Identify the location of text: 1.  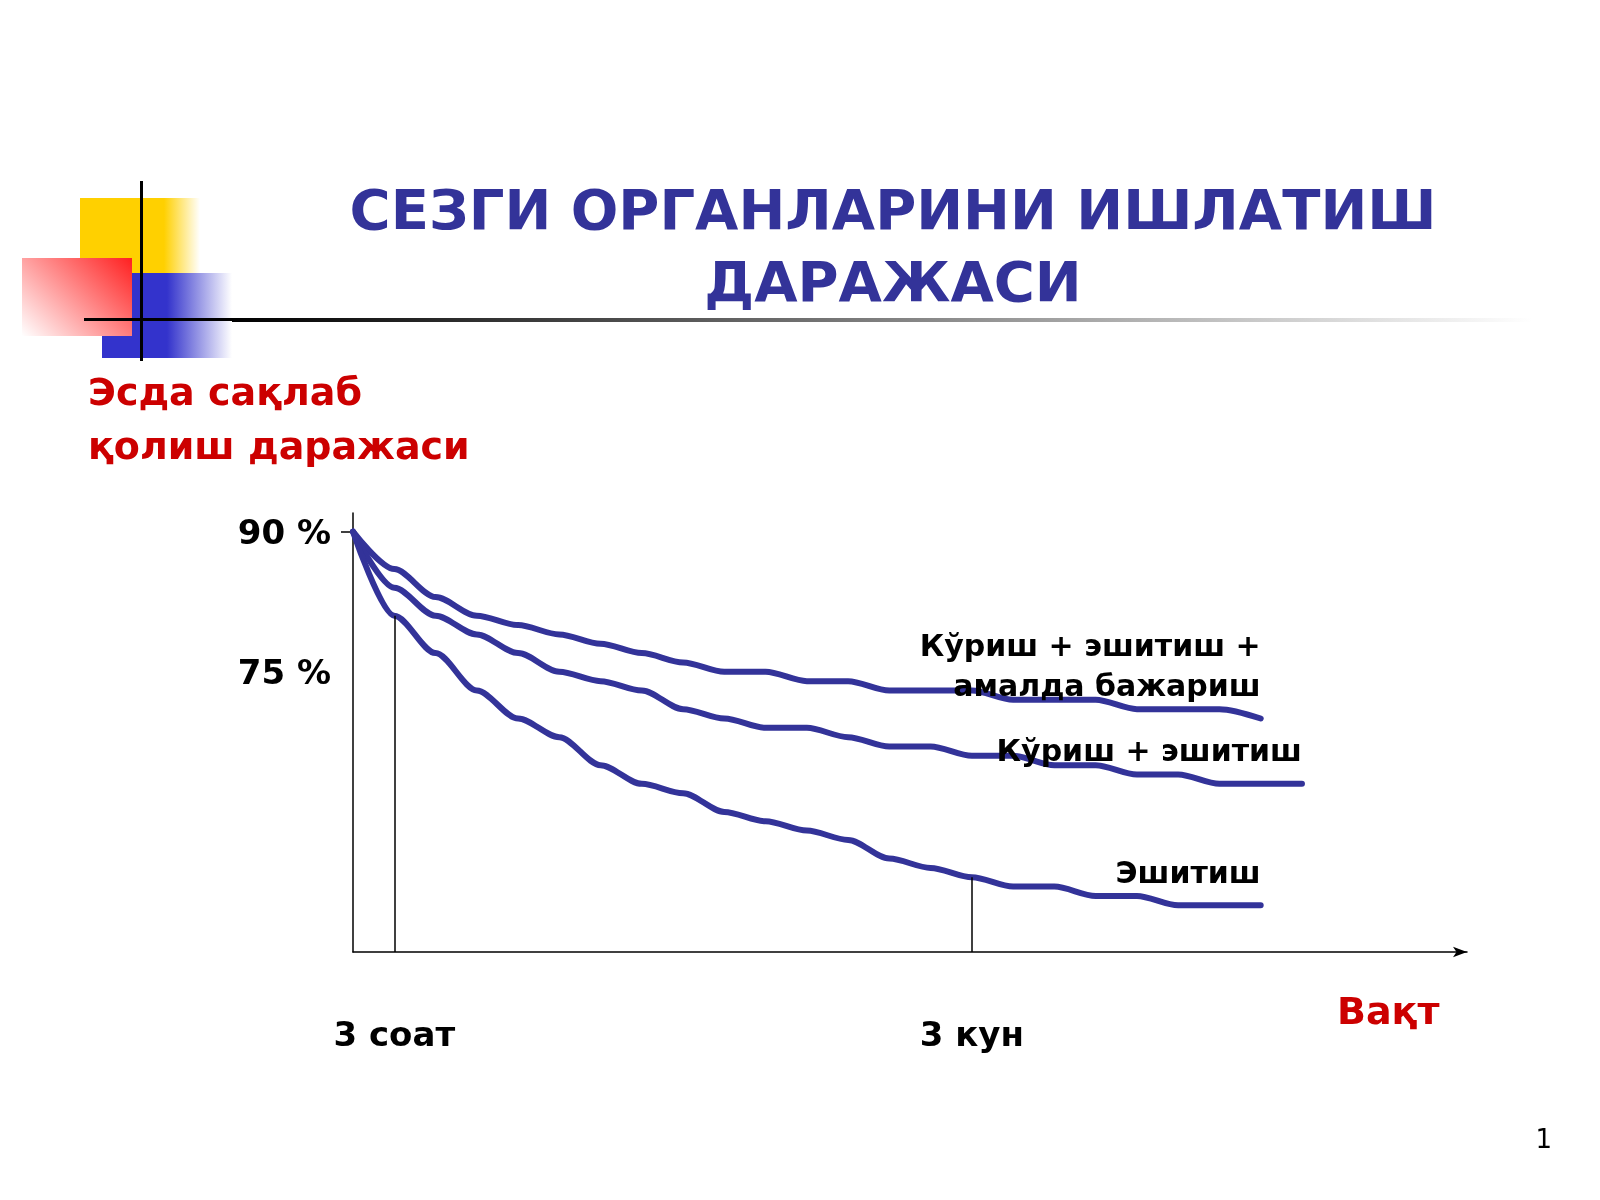
(1543, 1139).